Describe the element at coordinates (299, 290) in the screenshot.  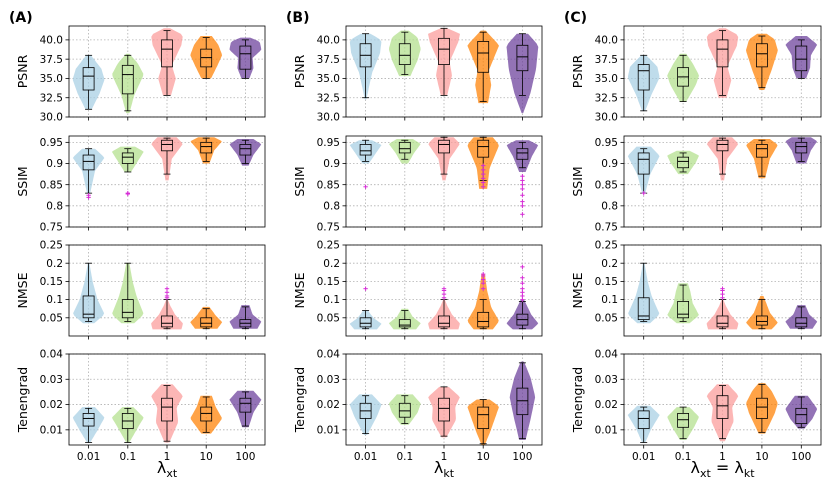
I see `y-axis-label: NMSE` at that location.